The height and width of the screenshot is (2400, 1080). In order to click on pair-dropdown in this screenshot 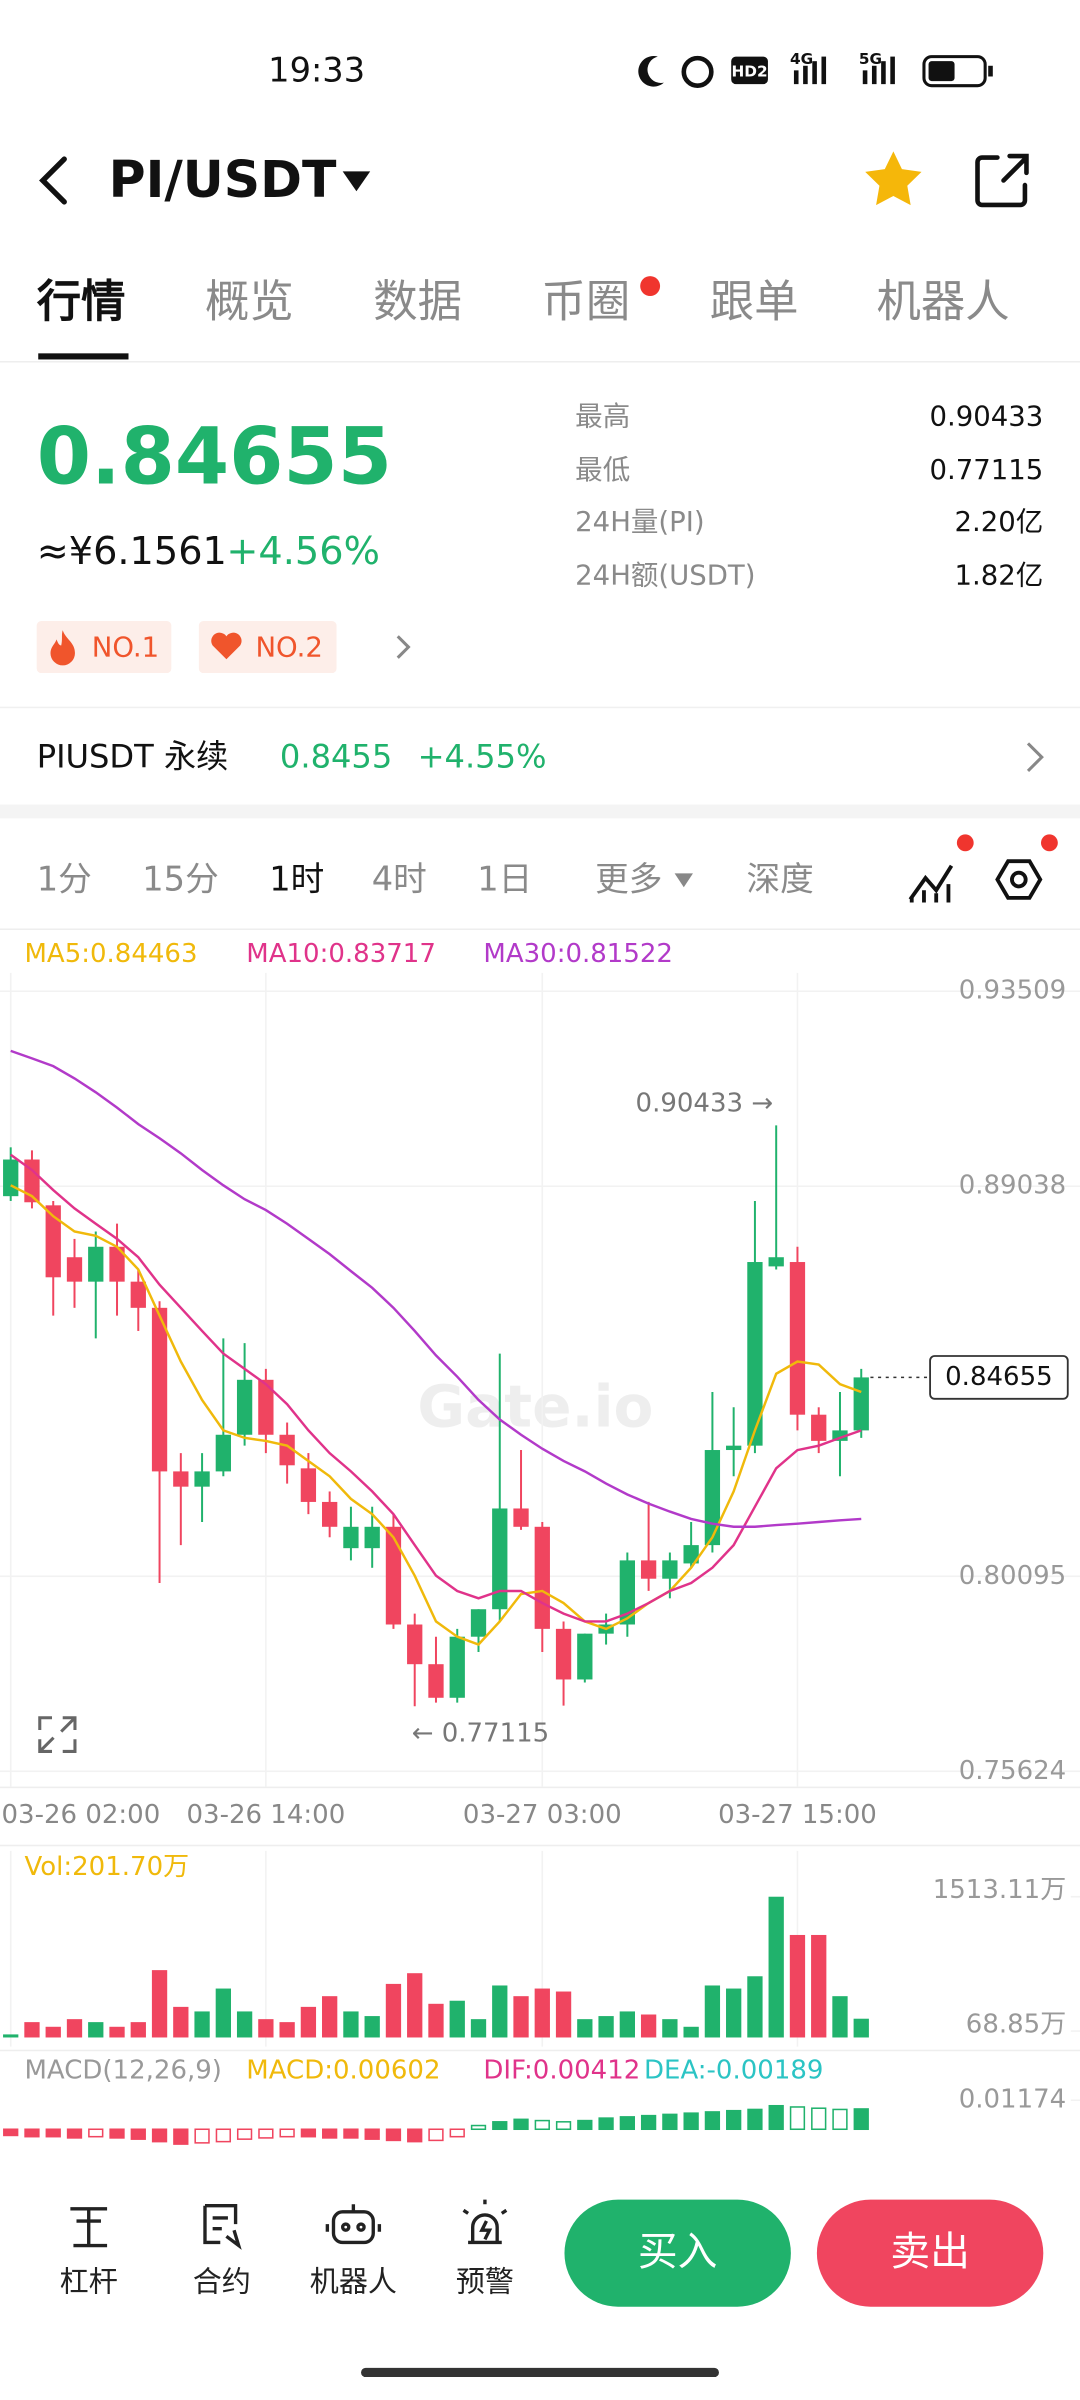, I will do `click(356, 181)`.